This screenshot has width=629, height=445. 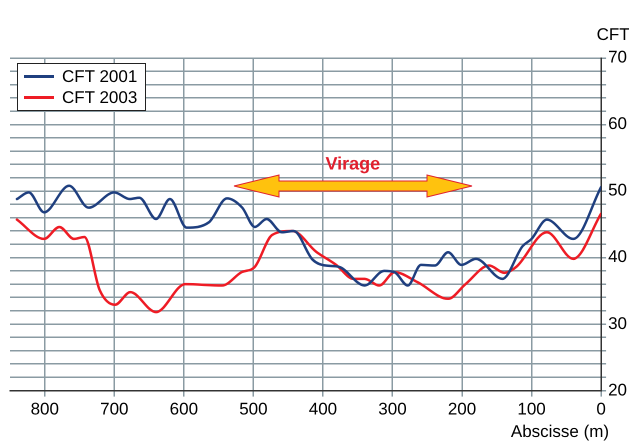 What do you see at coordinates (618, 323) in the screenshot?
I see `y-tick-label: 30` at bounding box center [618, 323].